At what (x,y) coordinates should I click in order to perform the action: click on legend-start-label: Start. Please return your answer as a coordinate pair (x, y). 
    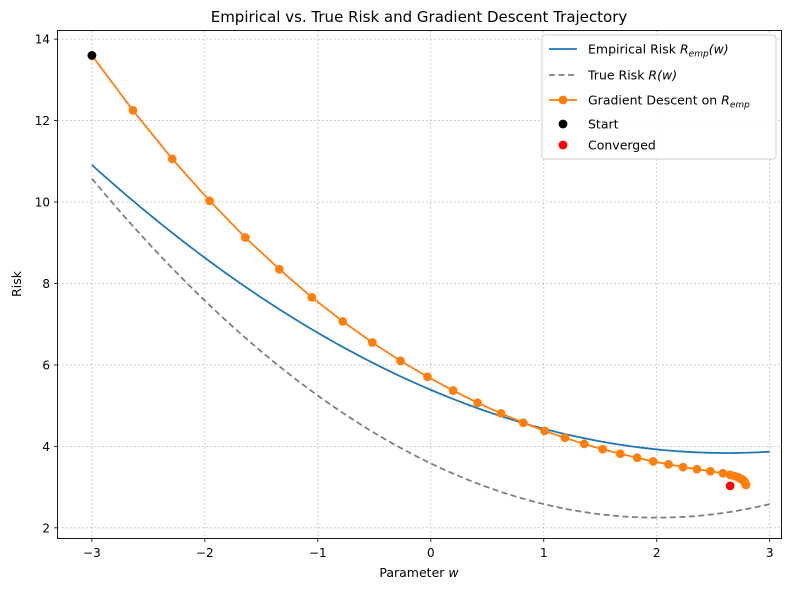
    Looking at the image, I should click on (603, 124).